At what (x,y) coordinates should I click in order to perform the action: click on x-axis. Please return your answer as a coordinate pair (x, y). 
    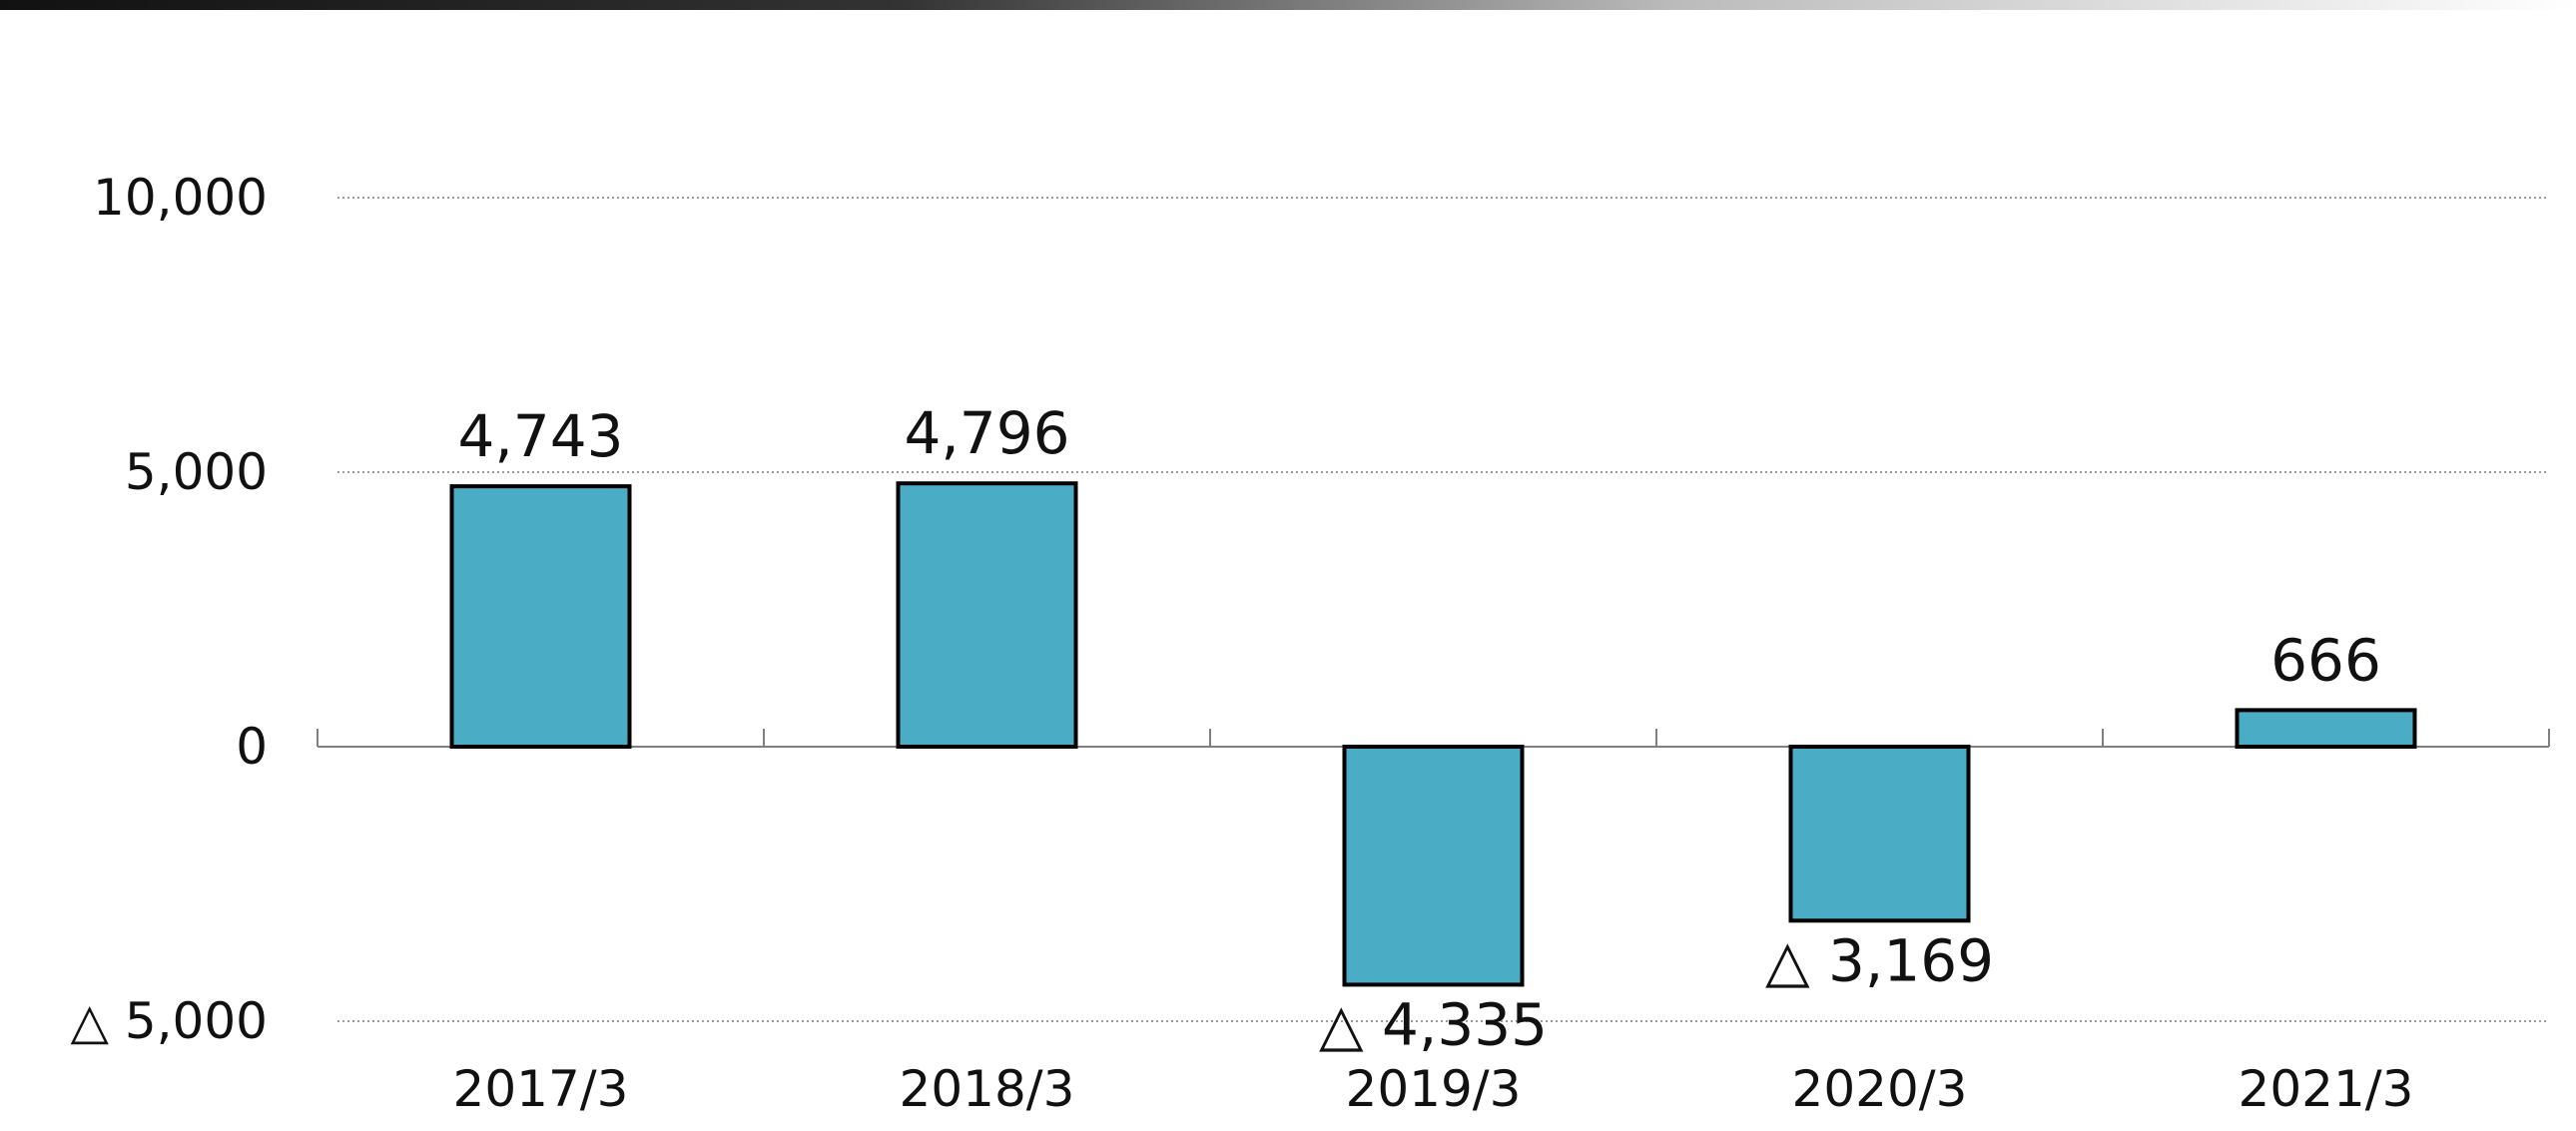
    Looking at the image, I should click on (1434, 738).